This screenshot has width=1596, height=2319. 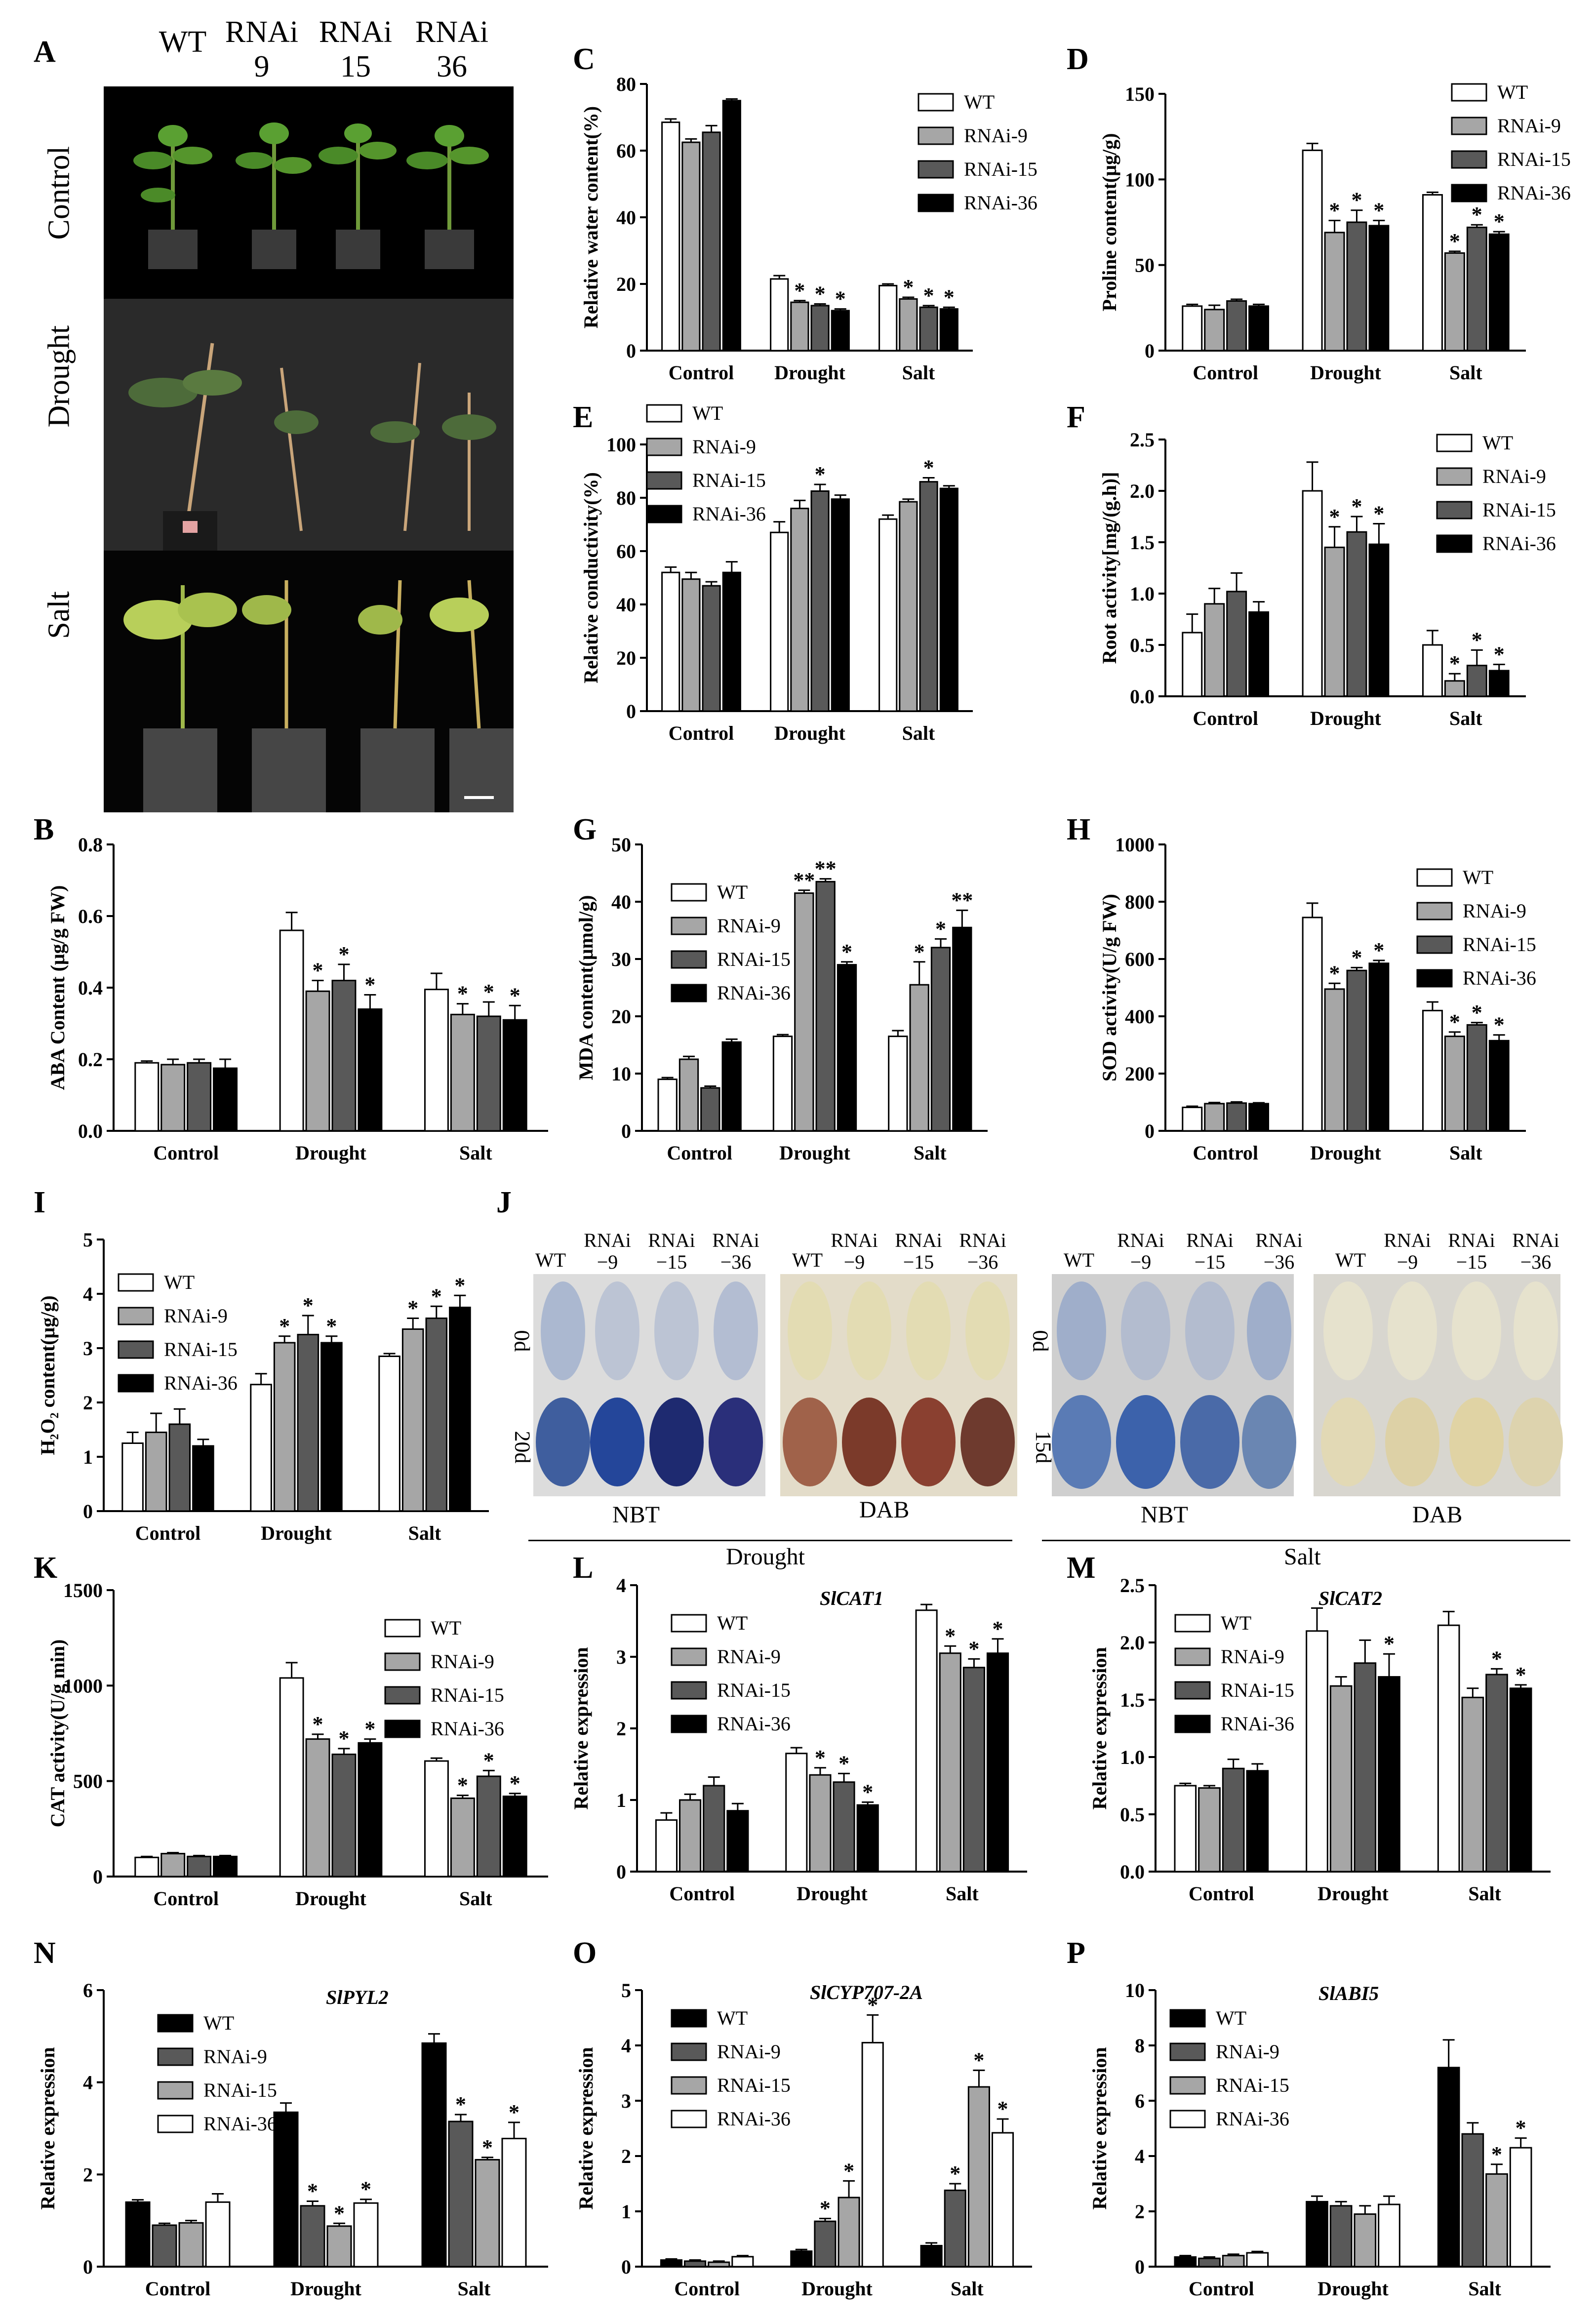 What do you see at coordinates (312, 447) in the screenshot?
I see `drought-plants` at bounding box center [312, 447].